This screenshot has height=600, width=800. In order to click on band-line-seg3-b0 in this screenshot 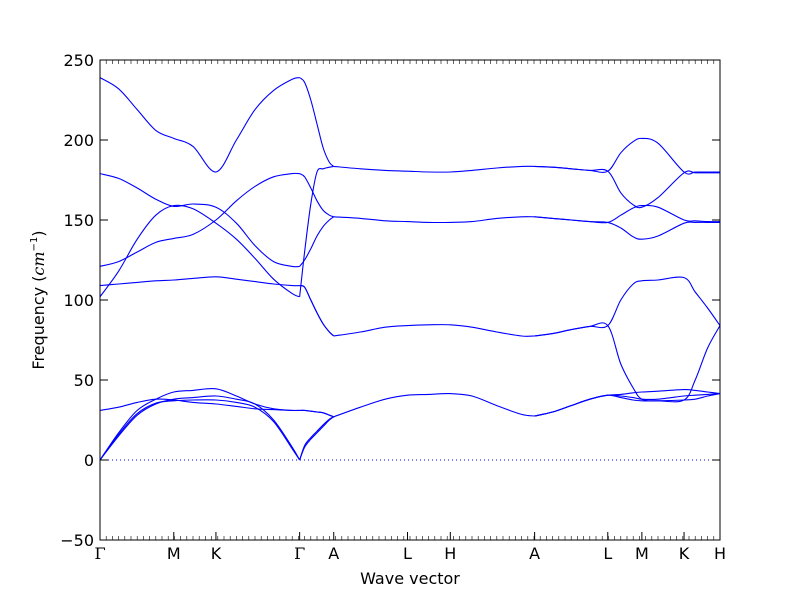, I will do `click(627, 403)`.